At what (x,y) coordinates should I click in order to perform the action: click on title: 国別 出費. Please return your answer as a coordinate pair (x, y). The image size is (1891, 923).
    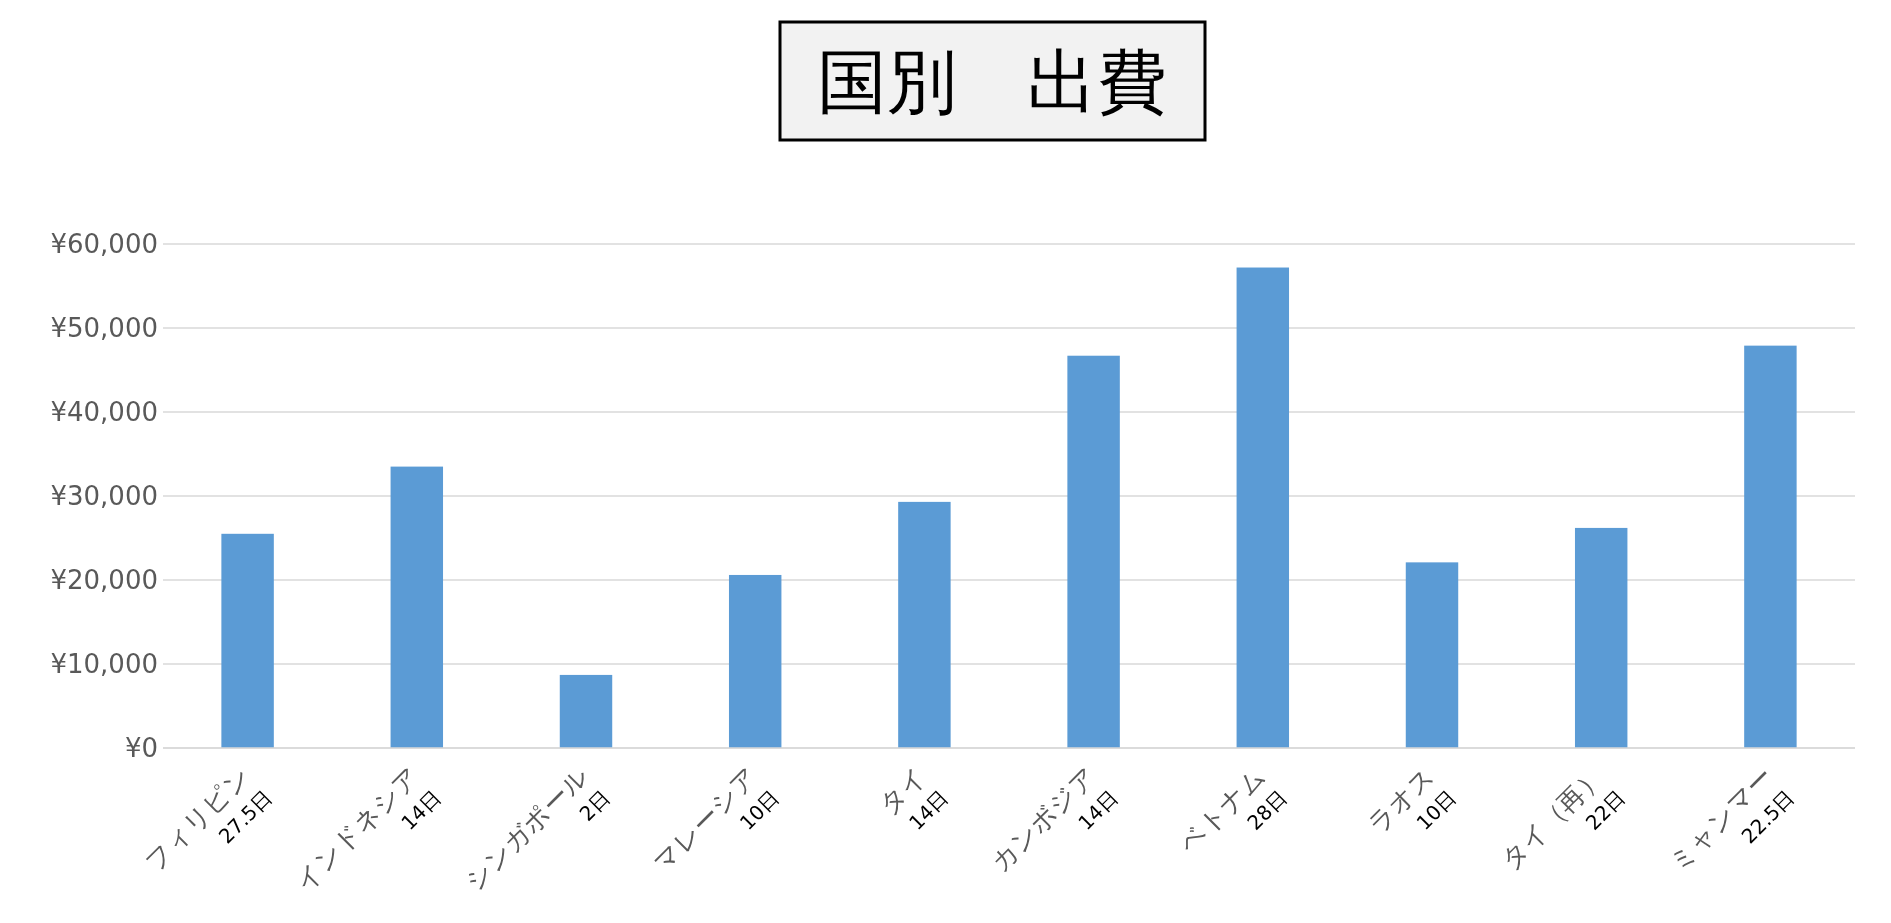
    Looking at the image, I should click on (992, 81).